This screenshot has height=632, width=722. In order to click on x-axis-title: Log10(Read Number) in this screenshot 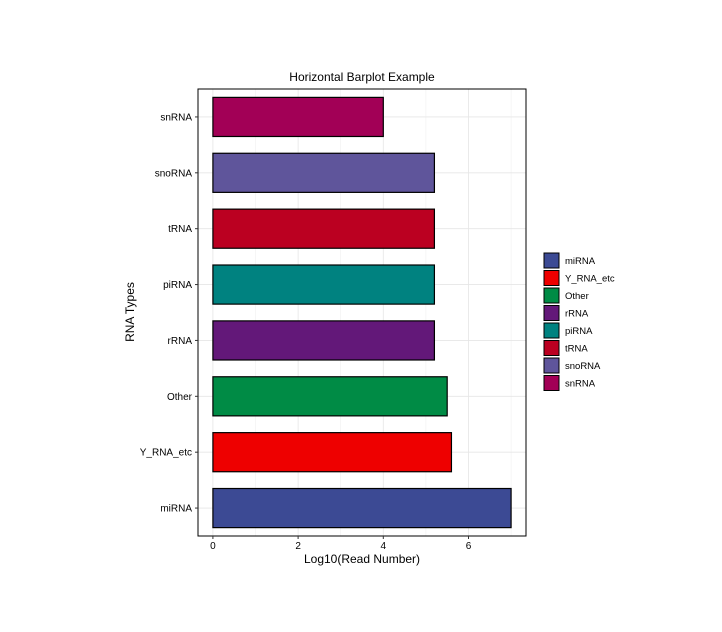, I will do `click(362, 559)`.